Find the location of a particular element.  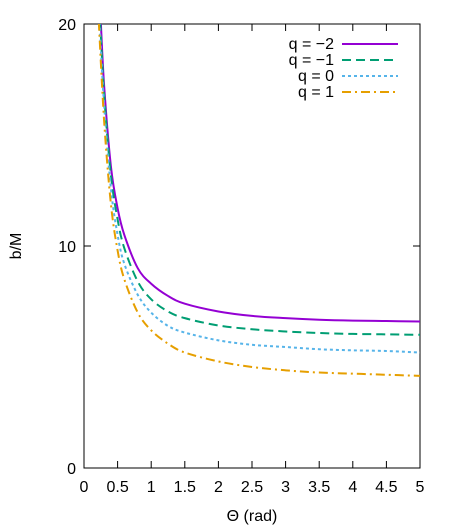

x-tick-label: 1.5 is located at coordinates (185, 487).